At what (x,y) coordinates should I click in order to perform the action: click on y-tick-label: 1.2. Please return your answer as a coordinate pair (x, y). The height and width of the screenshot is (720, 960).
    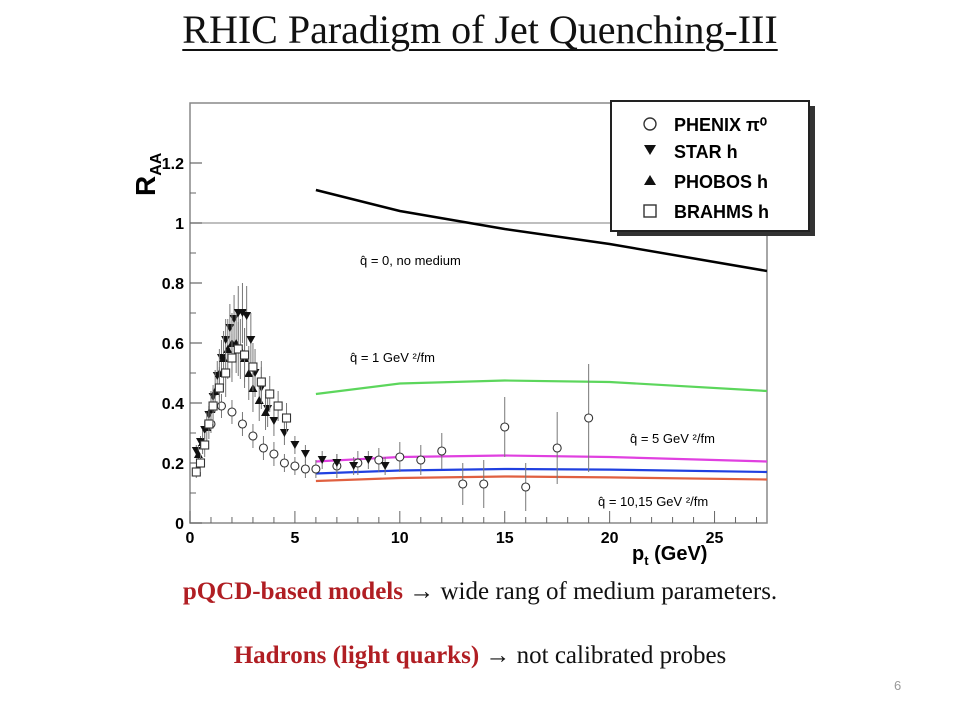
    Looking at the image, I should click on (173, 164).